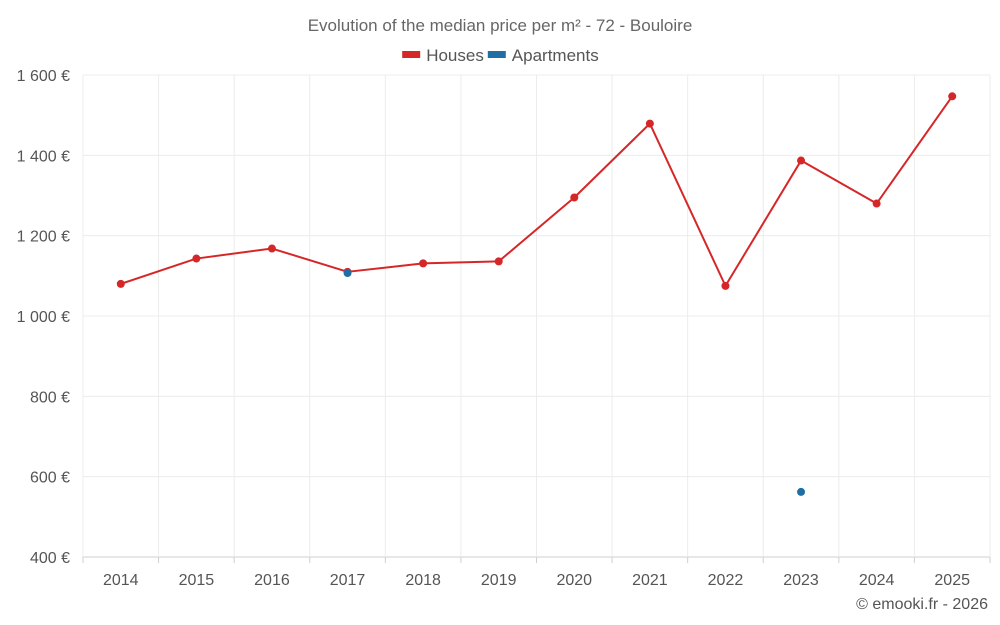 This screenshot has width=1000, height=625. Describe the element at coordinates (922, 604) in the screenshot. I see `credit-text: © emooki.fr - 2026` at that location.